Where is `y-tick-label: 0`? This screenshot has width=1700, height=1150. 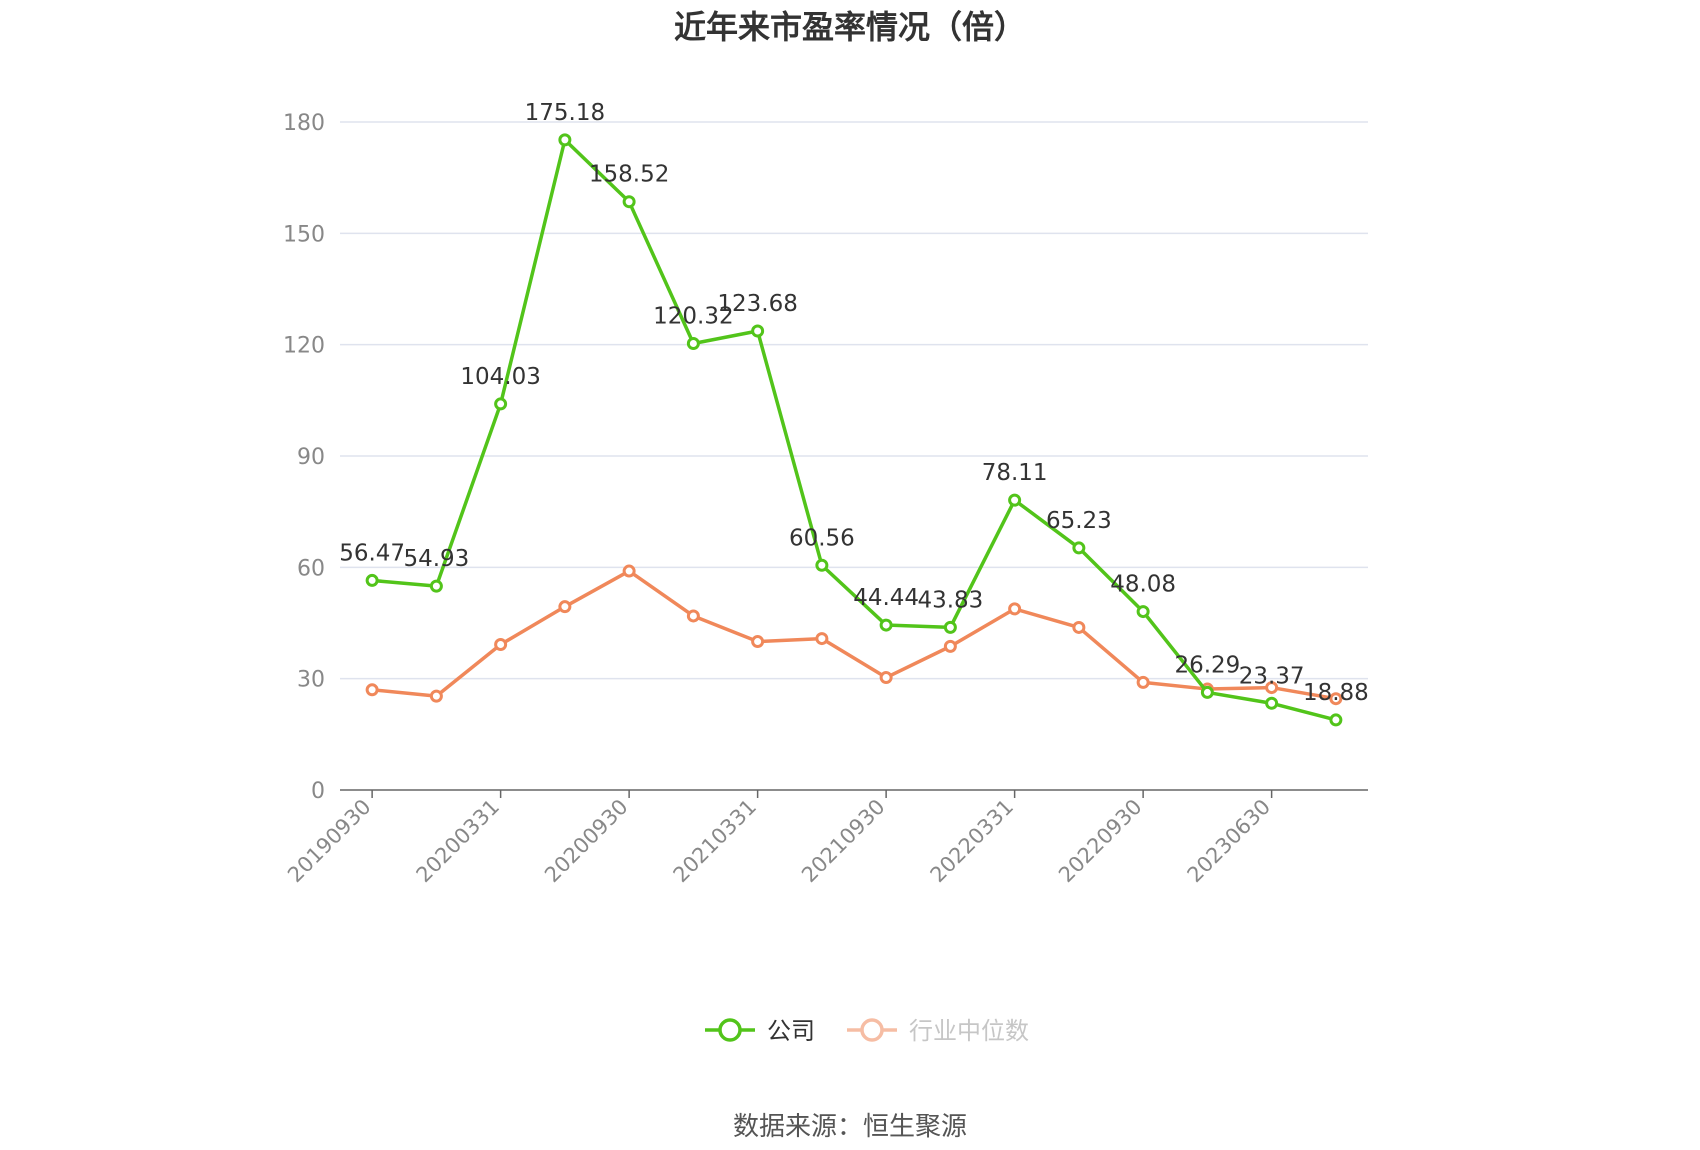 y-tick-label: 0 is located at coordinates (318, 791).